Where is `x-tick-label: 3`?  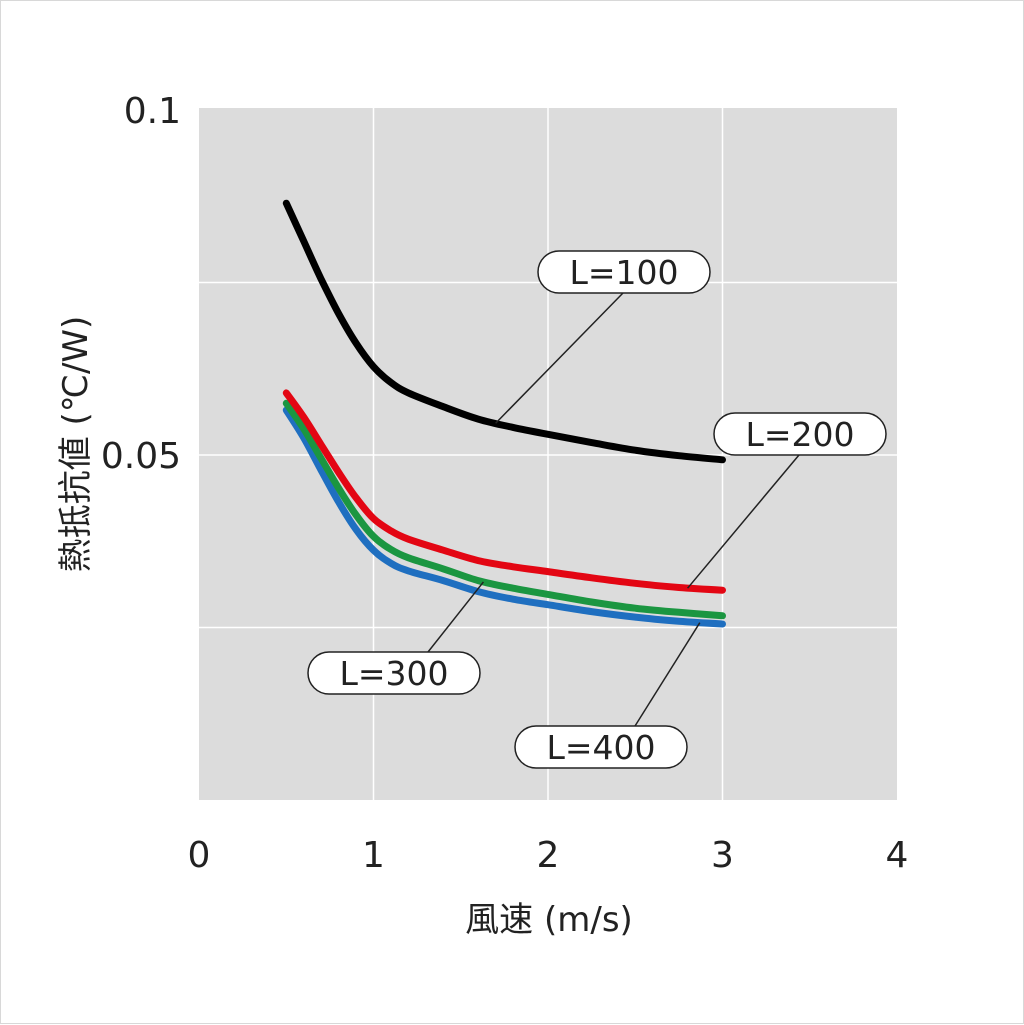 x-tick-label: 3 is located at coordinates (722, 855).